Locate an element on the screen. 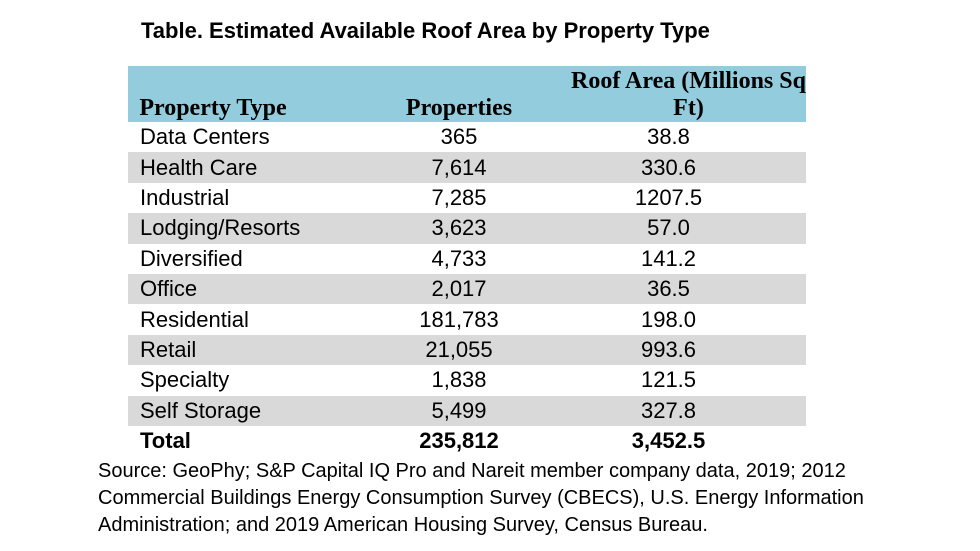 This screenshot has width=980, height=551. cell-property-type: Retail is located at coordinates (168, 349).